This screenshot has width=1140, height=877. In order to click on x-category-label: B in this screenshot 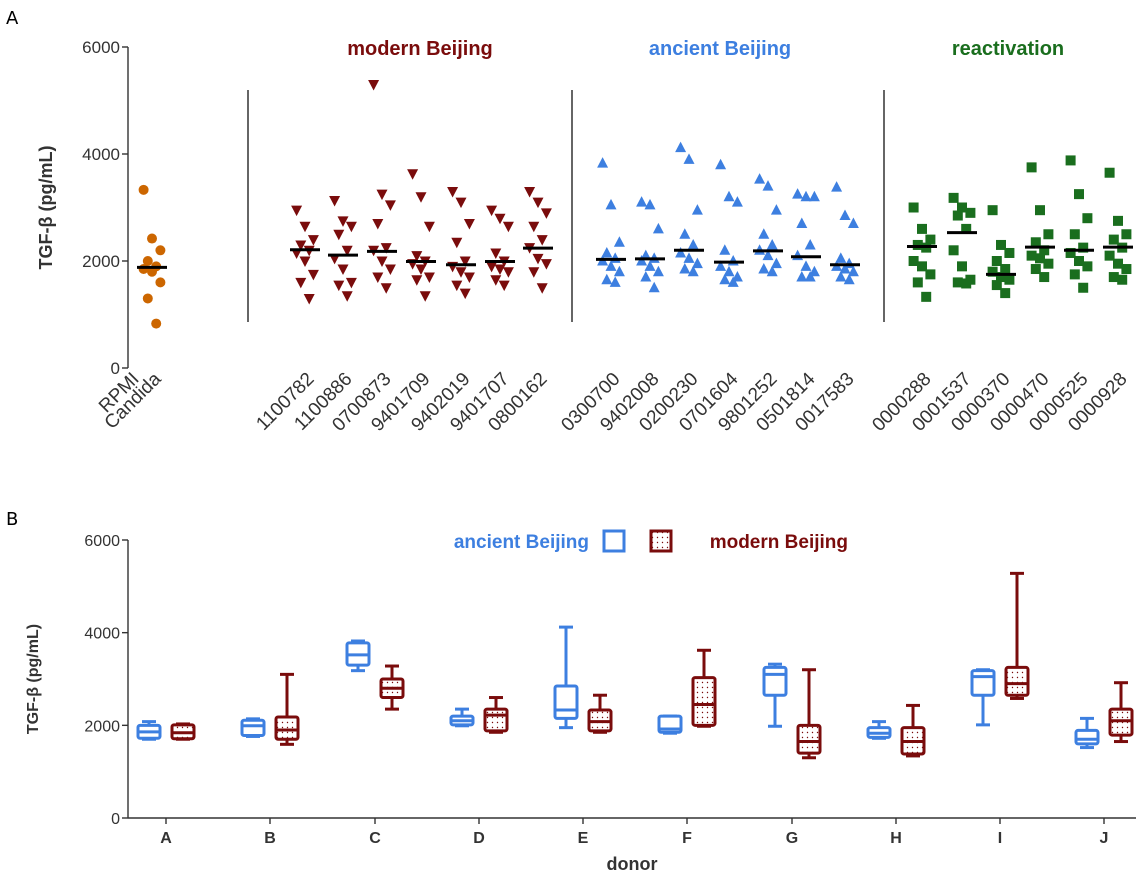, I will do `click(270, 838)`.